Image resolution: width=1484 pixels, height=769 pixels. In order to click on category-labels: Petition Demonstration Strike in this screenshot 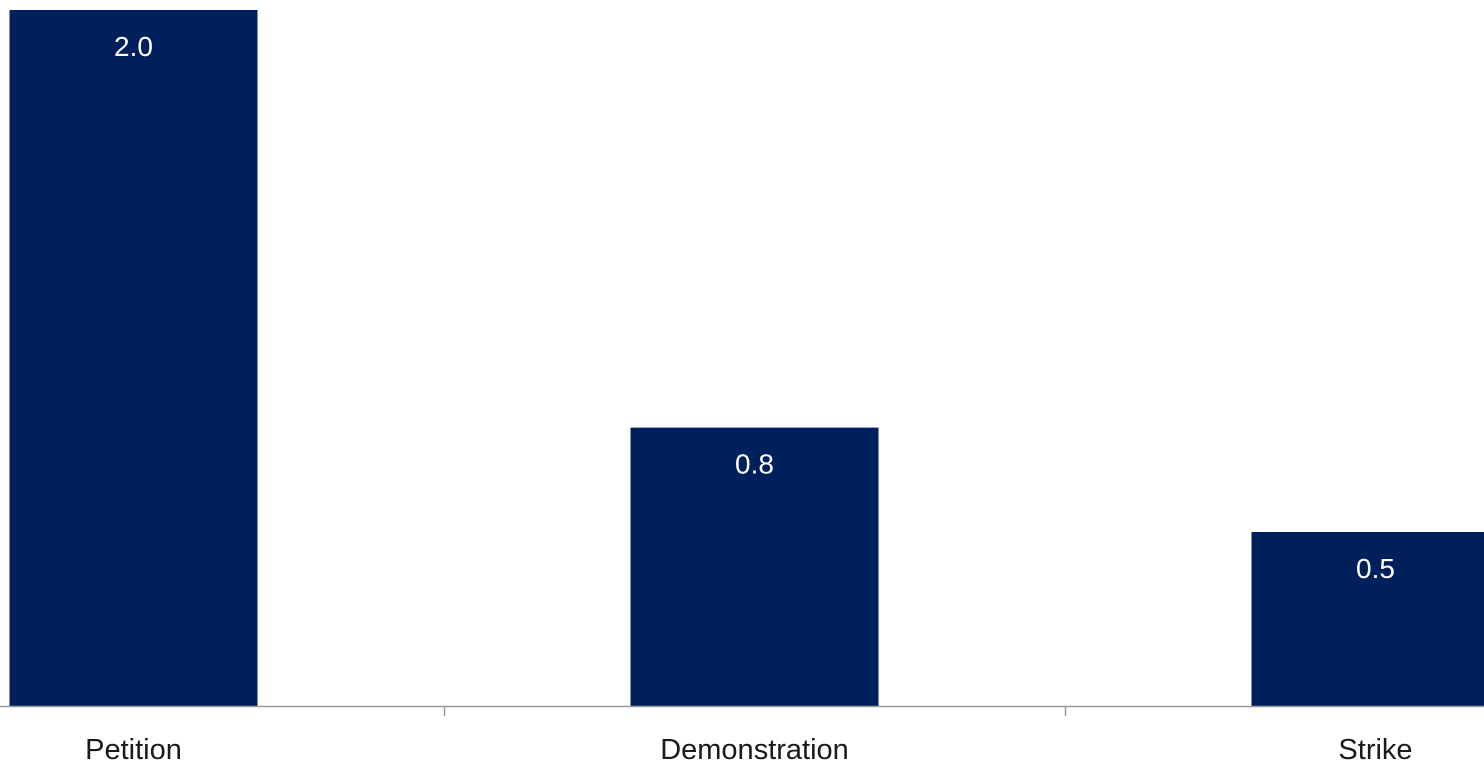, I will do `click(748, 750)`.